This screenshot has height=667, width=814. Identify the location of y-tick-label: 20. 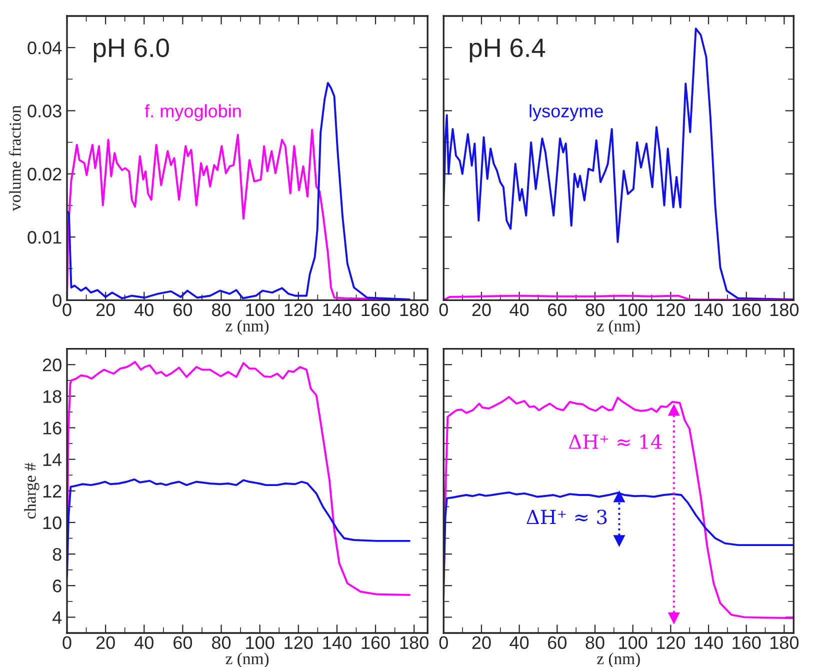
(52, 365).